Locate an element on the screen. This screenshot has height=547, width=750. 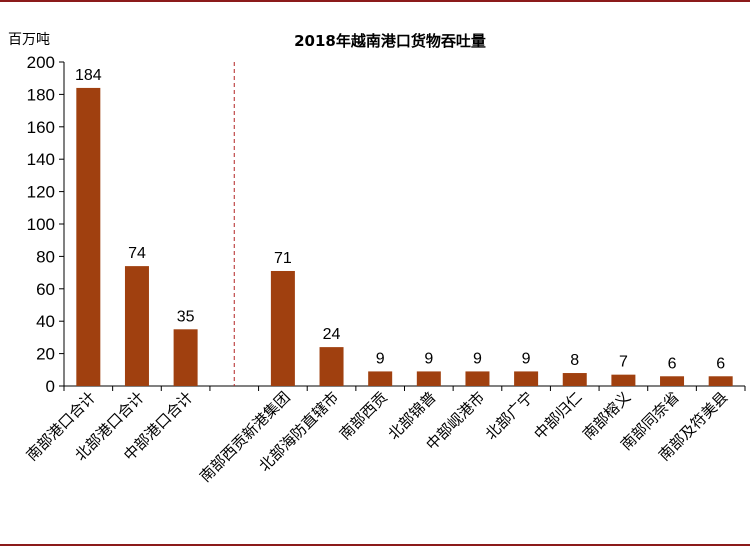
category-label: 北部广宁 is located at coordinates (509, 415).